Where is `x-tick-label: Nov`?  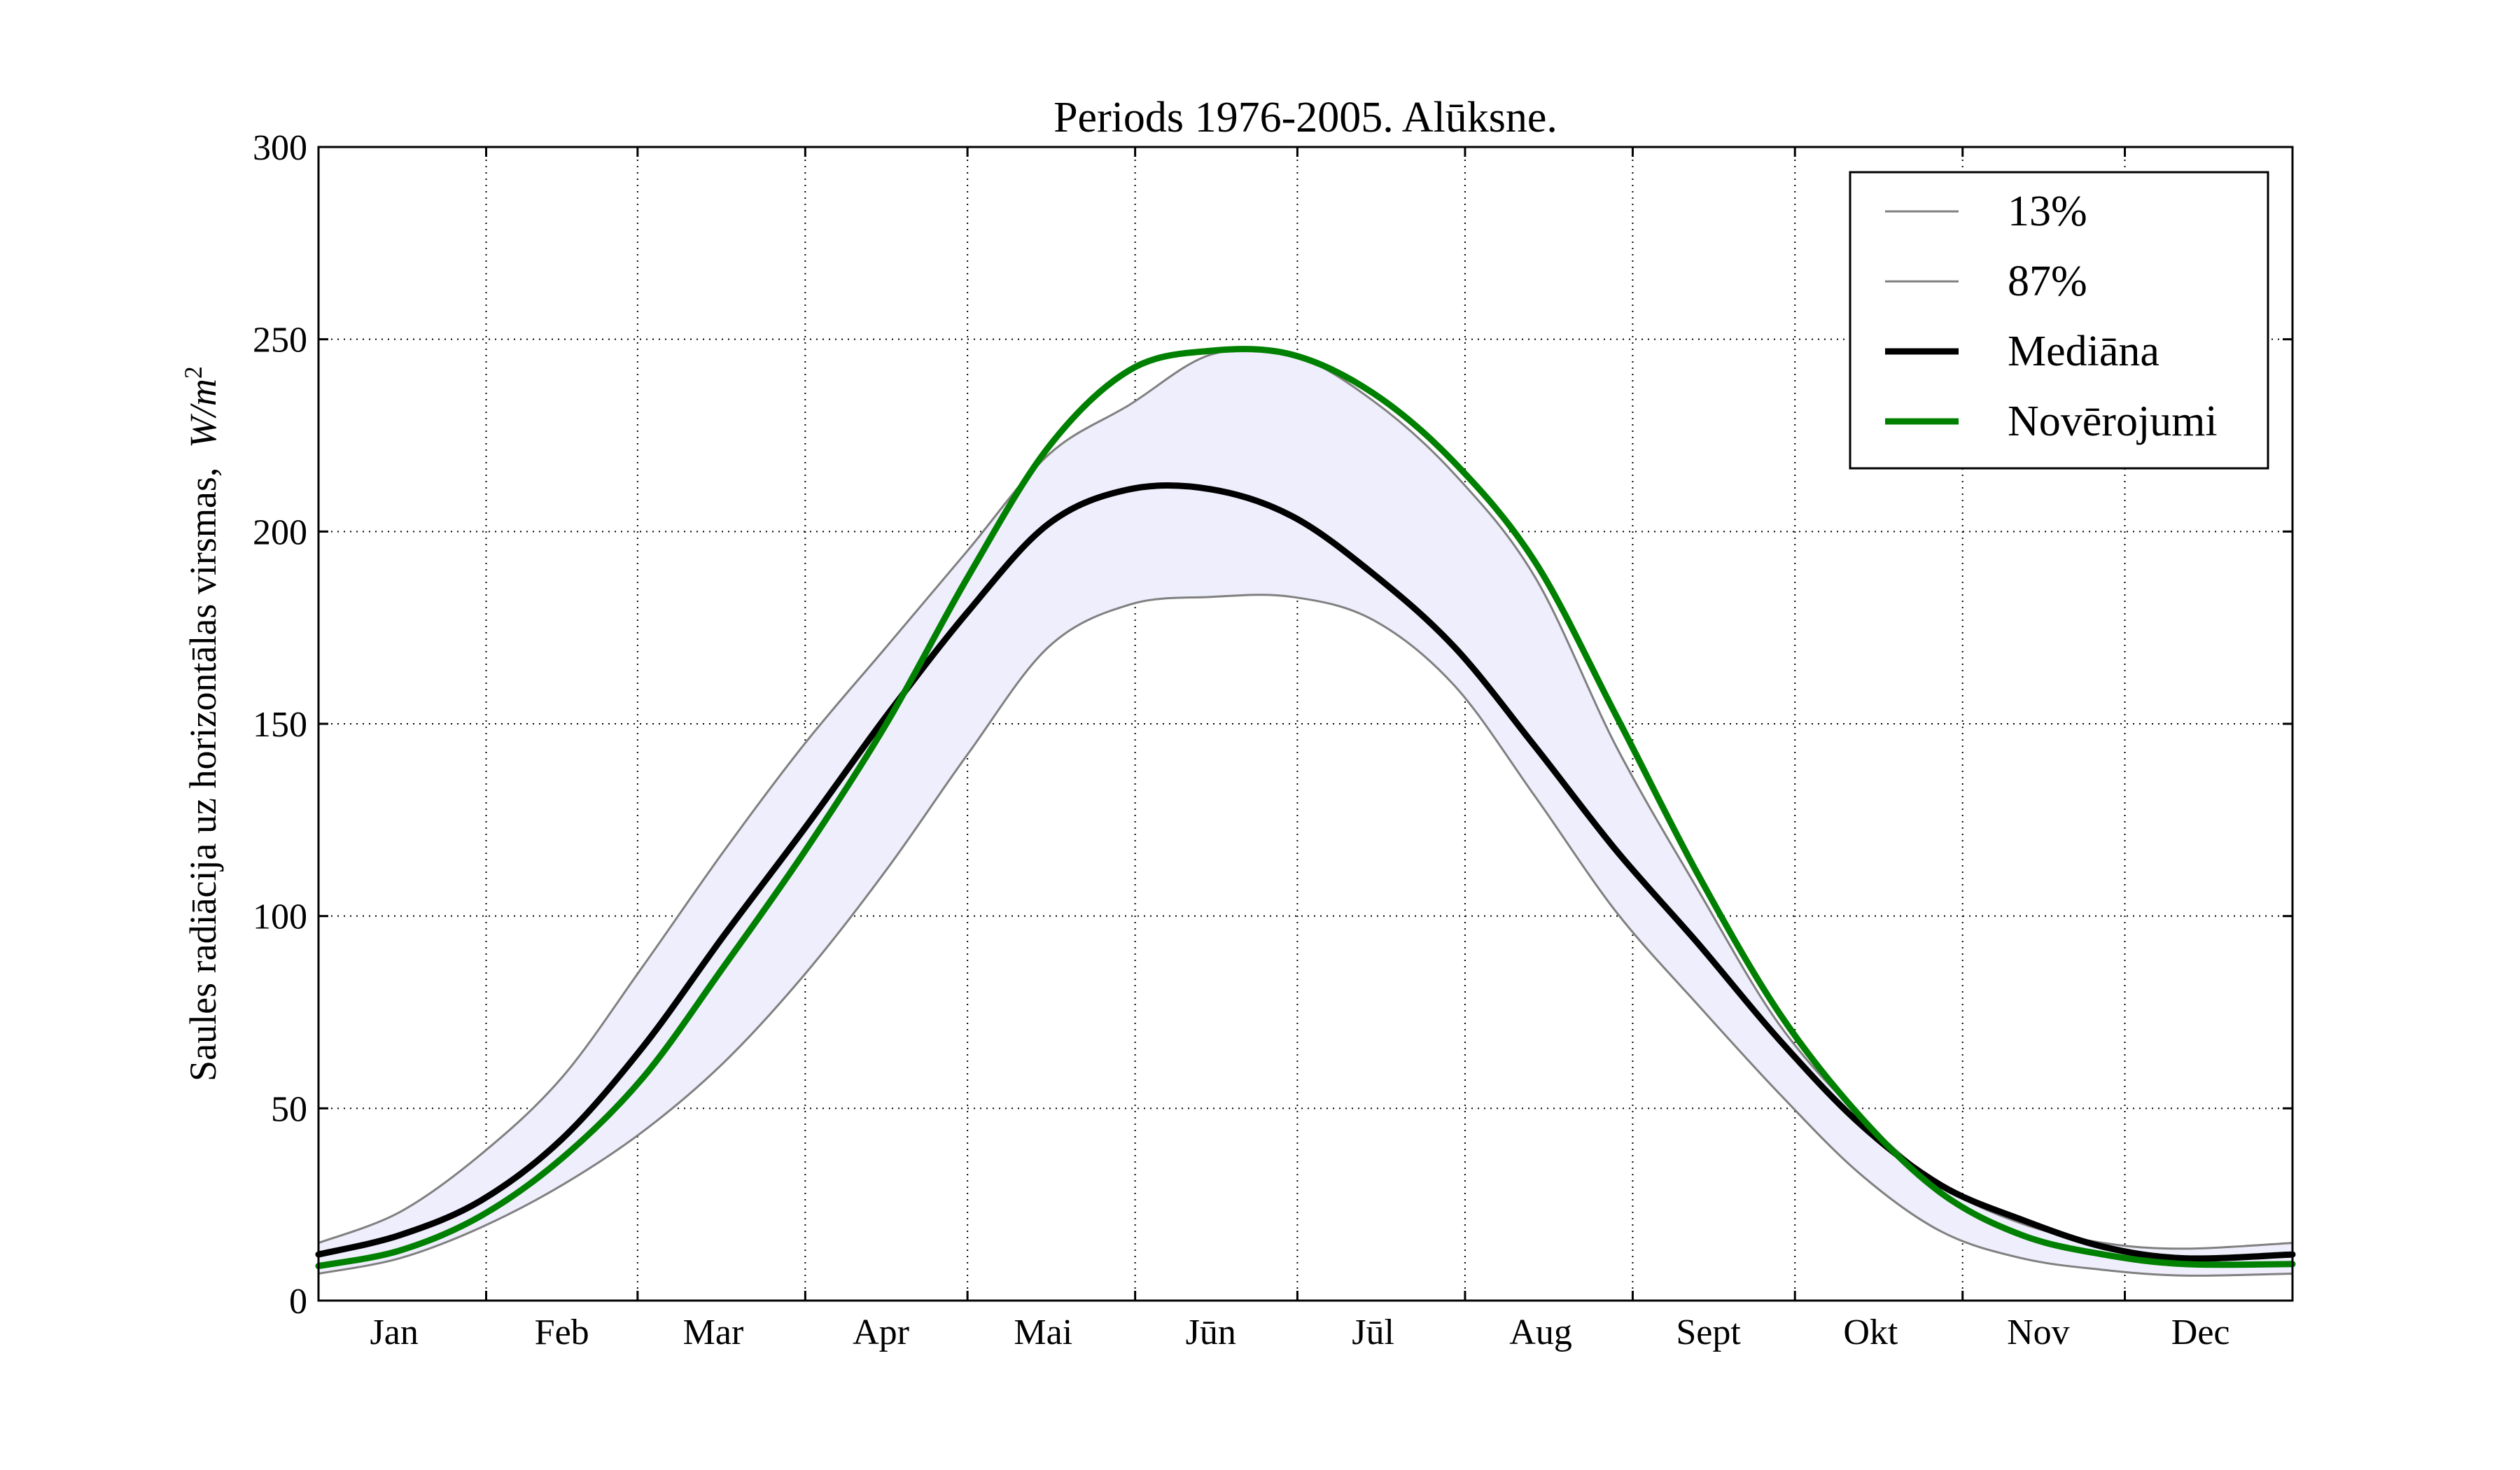
x-tick-label: Nov is located at coordinates (2038, 1332).